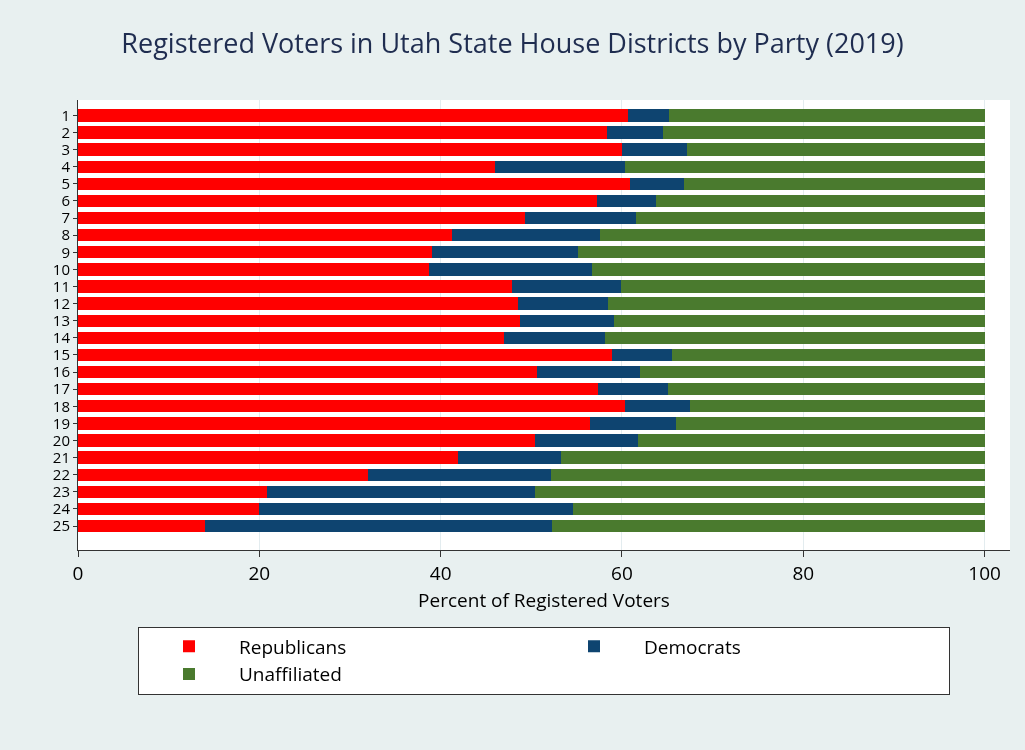 This screenshot has height=750, width=1025. What do you see at coordinates (622, 572) in the screenshot?
I see `x-tick-label: 60` at bounding box center [622, 572].